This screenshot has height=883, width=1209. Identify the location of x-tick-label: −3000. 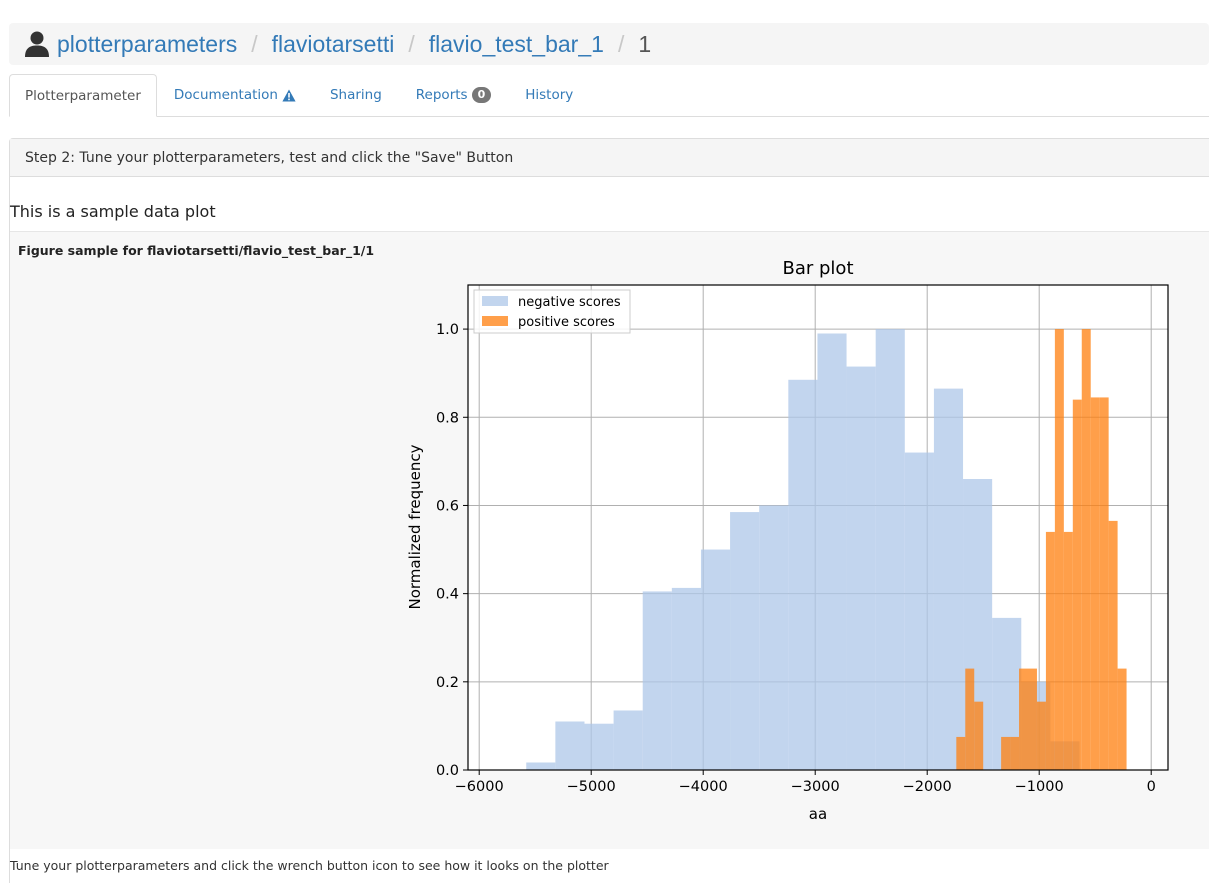
(815, 787).